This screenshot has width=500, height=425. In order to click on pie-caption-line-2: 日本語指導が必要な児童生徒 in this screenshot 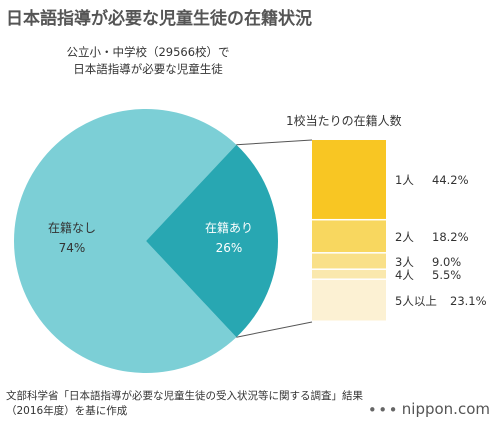, I will do `click(148, 69)`.